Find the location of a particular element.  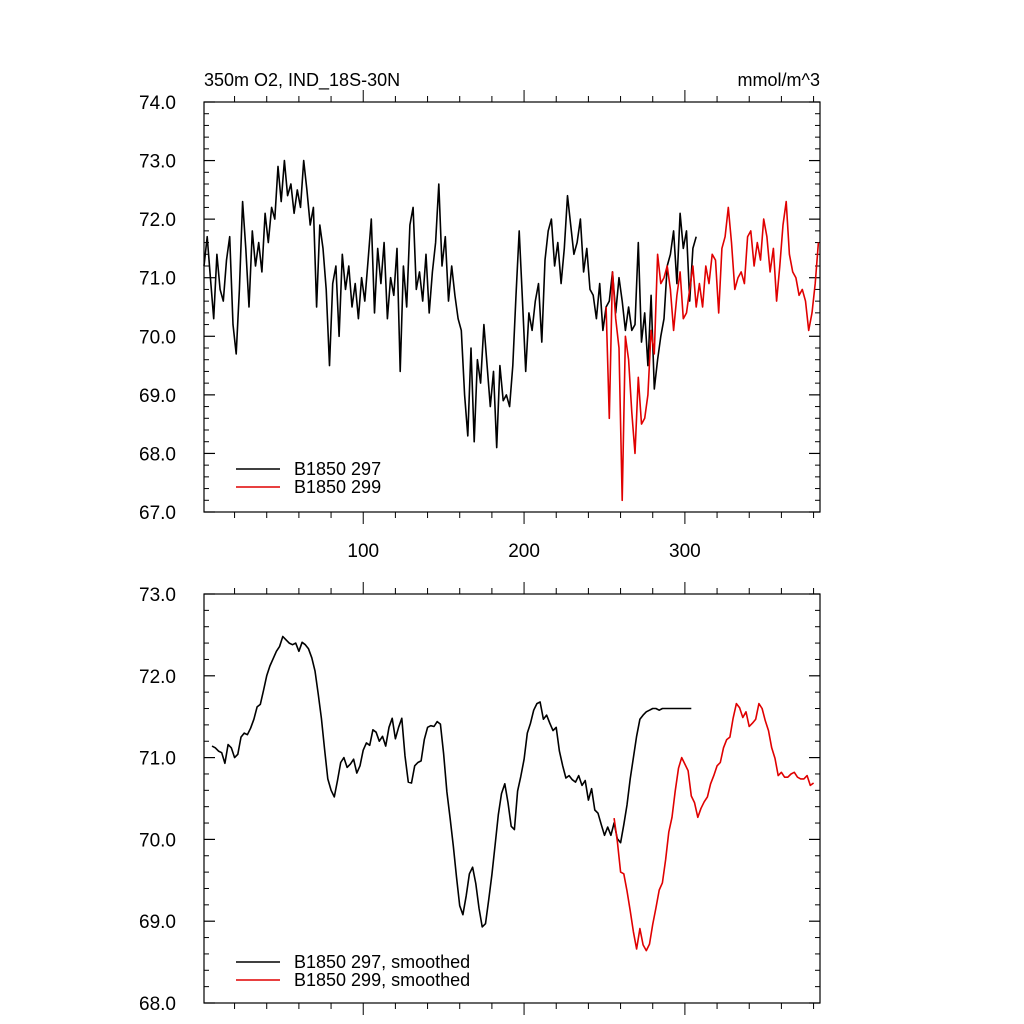

chart-title: 350m O2, IND_18S-30N is located at coordinates (302, 80).